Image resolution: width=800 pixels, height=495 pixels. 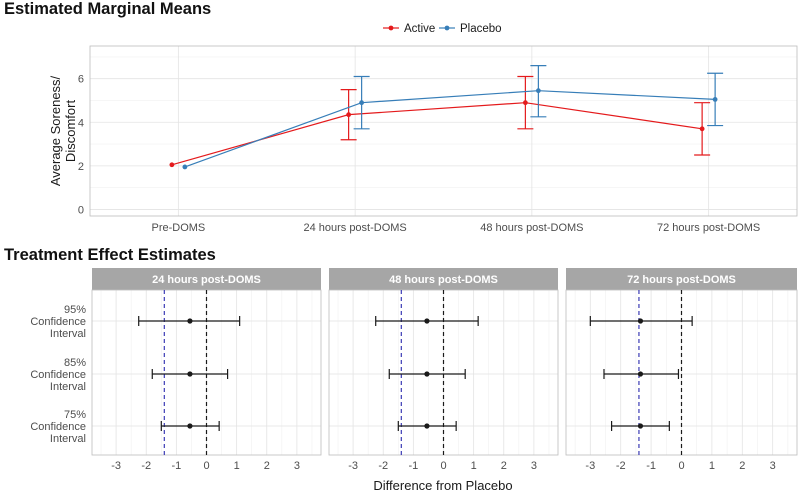 I want to click on legend: Active Placebo, so click(x=442, y=29).